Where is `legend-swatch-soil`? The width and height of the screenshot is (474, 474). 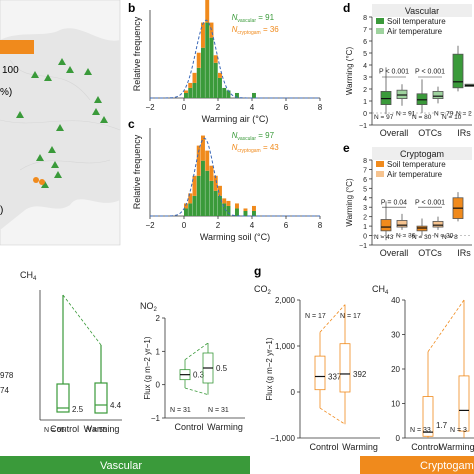 legend-swatch-soil is located at coordinates (380, 21).